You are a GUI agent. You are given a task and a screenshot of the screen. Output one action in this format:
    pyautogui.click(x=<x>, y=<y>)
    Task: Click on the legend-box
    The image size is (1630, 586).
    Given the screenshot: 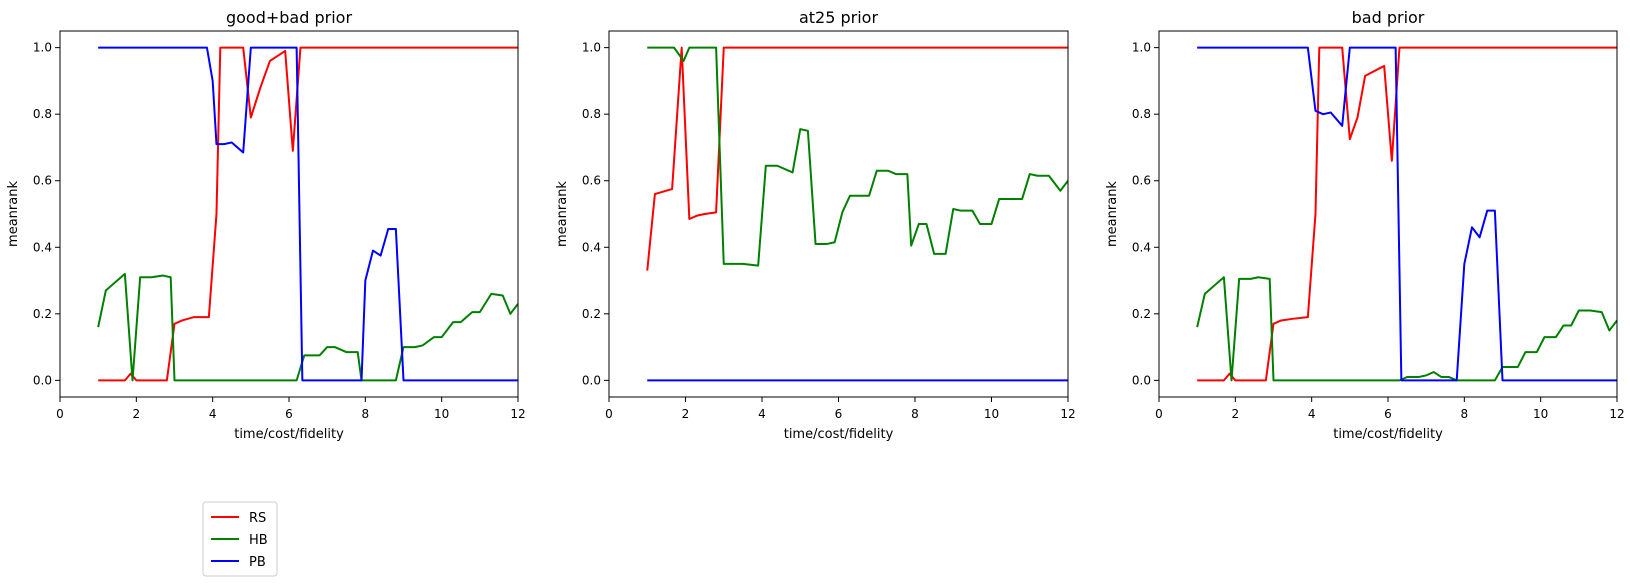 What is the action you would take?
    pyautogui.click(x=240, y=539)
    